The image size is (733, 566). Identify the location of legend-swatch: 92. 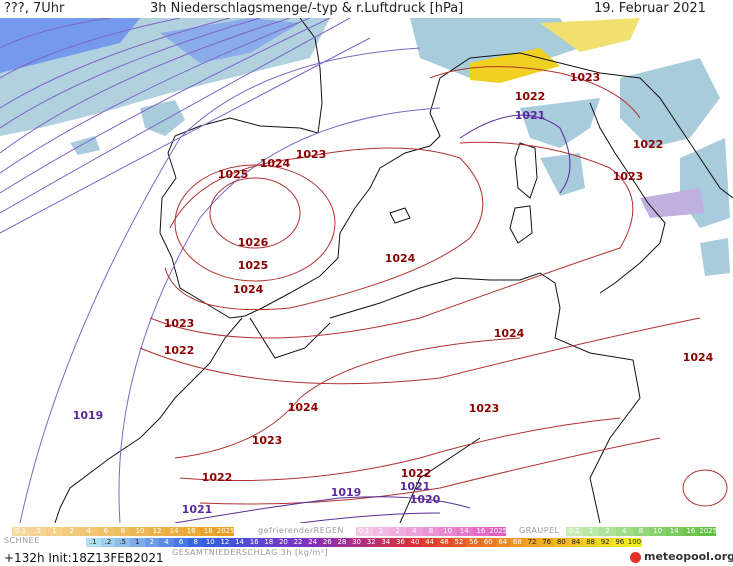
(605, 542).